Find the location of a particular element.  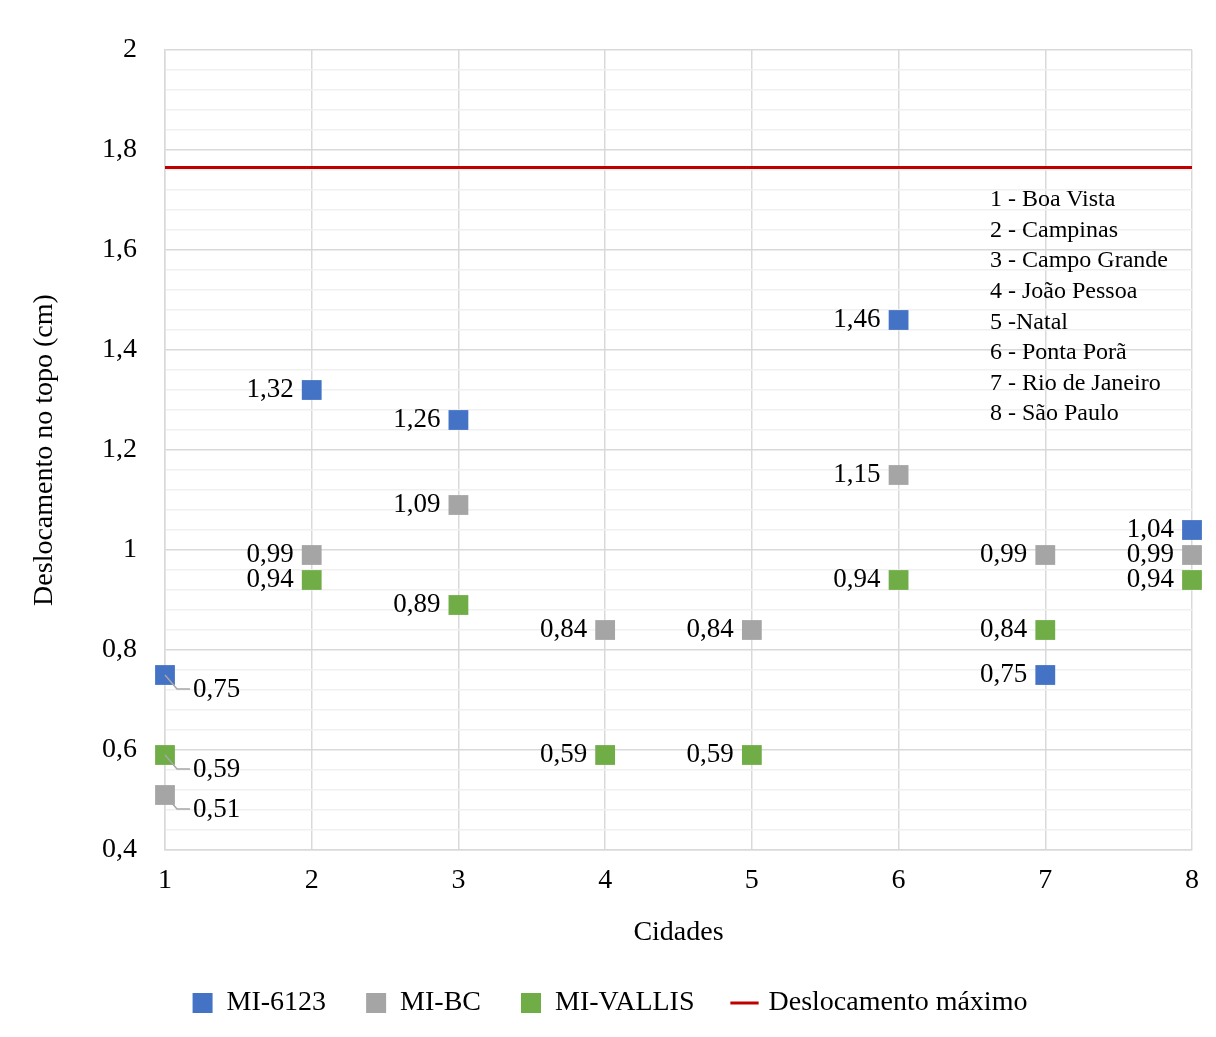

data-label: 1,15 is located at coordinates (857, 473).